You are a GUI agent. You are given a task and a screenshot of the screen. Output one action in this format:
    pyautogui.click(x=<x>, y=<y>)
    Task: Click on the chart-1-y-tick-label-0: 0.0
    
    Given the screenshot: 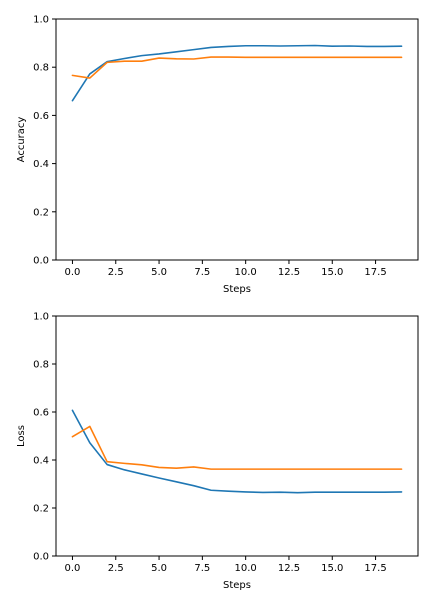 What is the action you would take?
    pyautogui.click(x=41, y=261)
    